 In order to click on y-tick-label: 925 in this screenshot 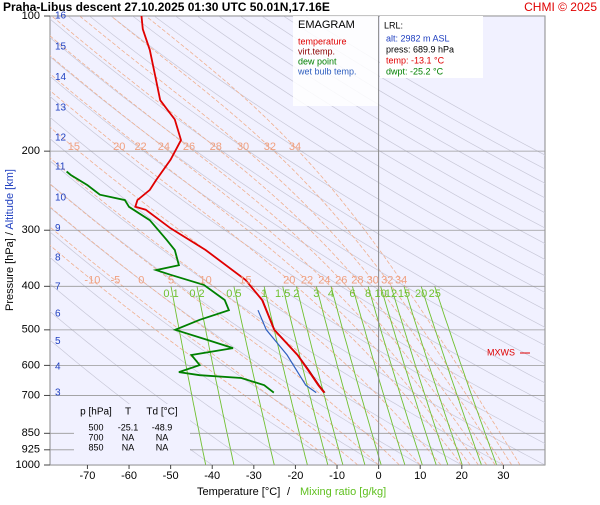, I will do `click(31, 450)`.